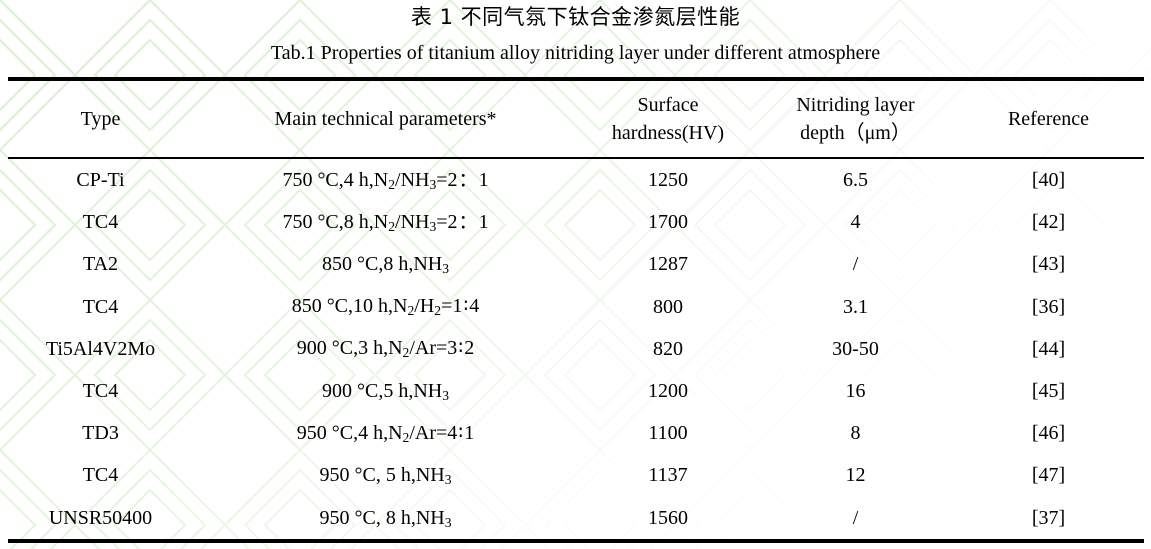  I want to click on cell-parameters: 900 °C,3 h,N2/Ar=3∶2, so click(385, 349).